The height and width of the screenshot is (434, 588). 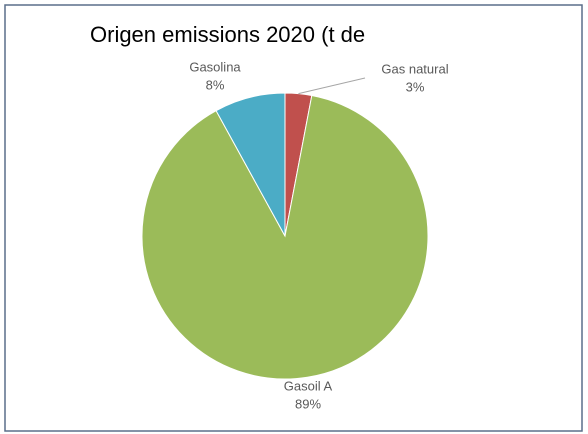 I want to click on value-label: 8%, so click(x=215, y=84).